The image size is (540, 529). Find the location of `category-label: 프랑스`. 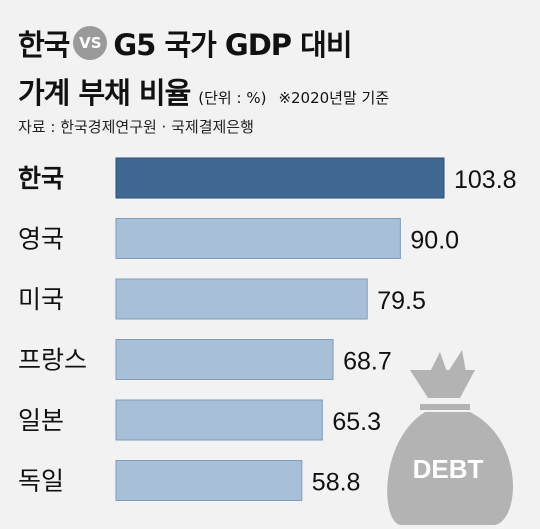

category-label: 프랑스 is located at coordinates (52, 360).